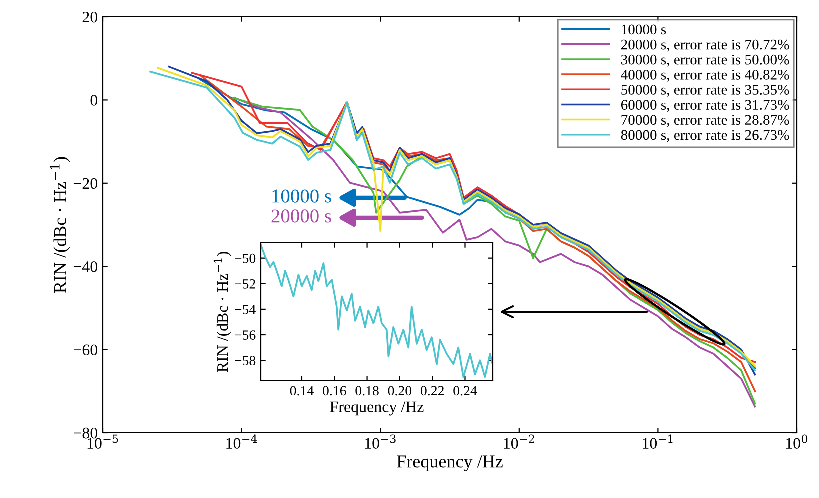 This screenshot has height=498, width=819. I want to click on x-tick-label: 0.18, so click(367, 391).